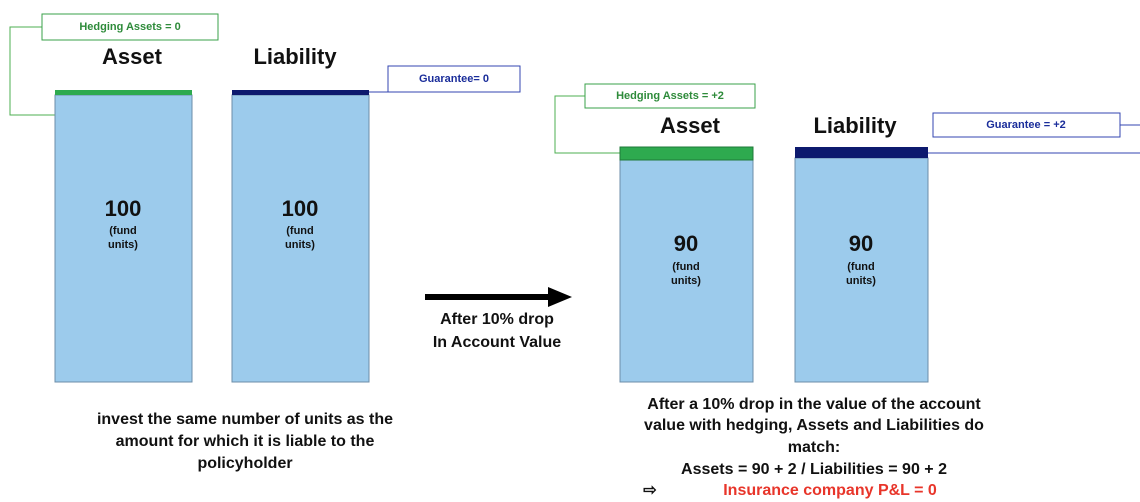 This screenshot has width=1140, height=502. I want to click on guarantee-label: Guarantee= 0, so click(454, 79).